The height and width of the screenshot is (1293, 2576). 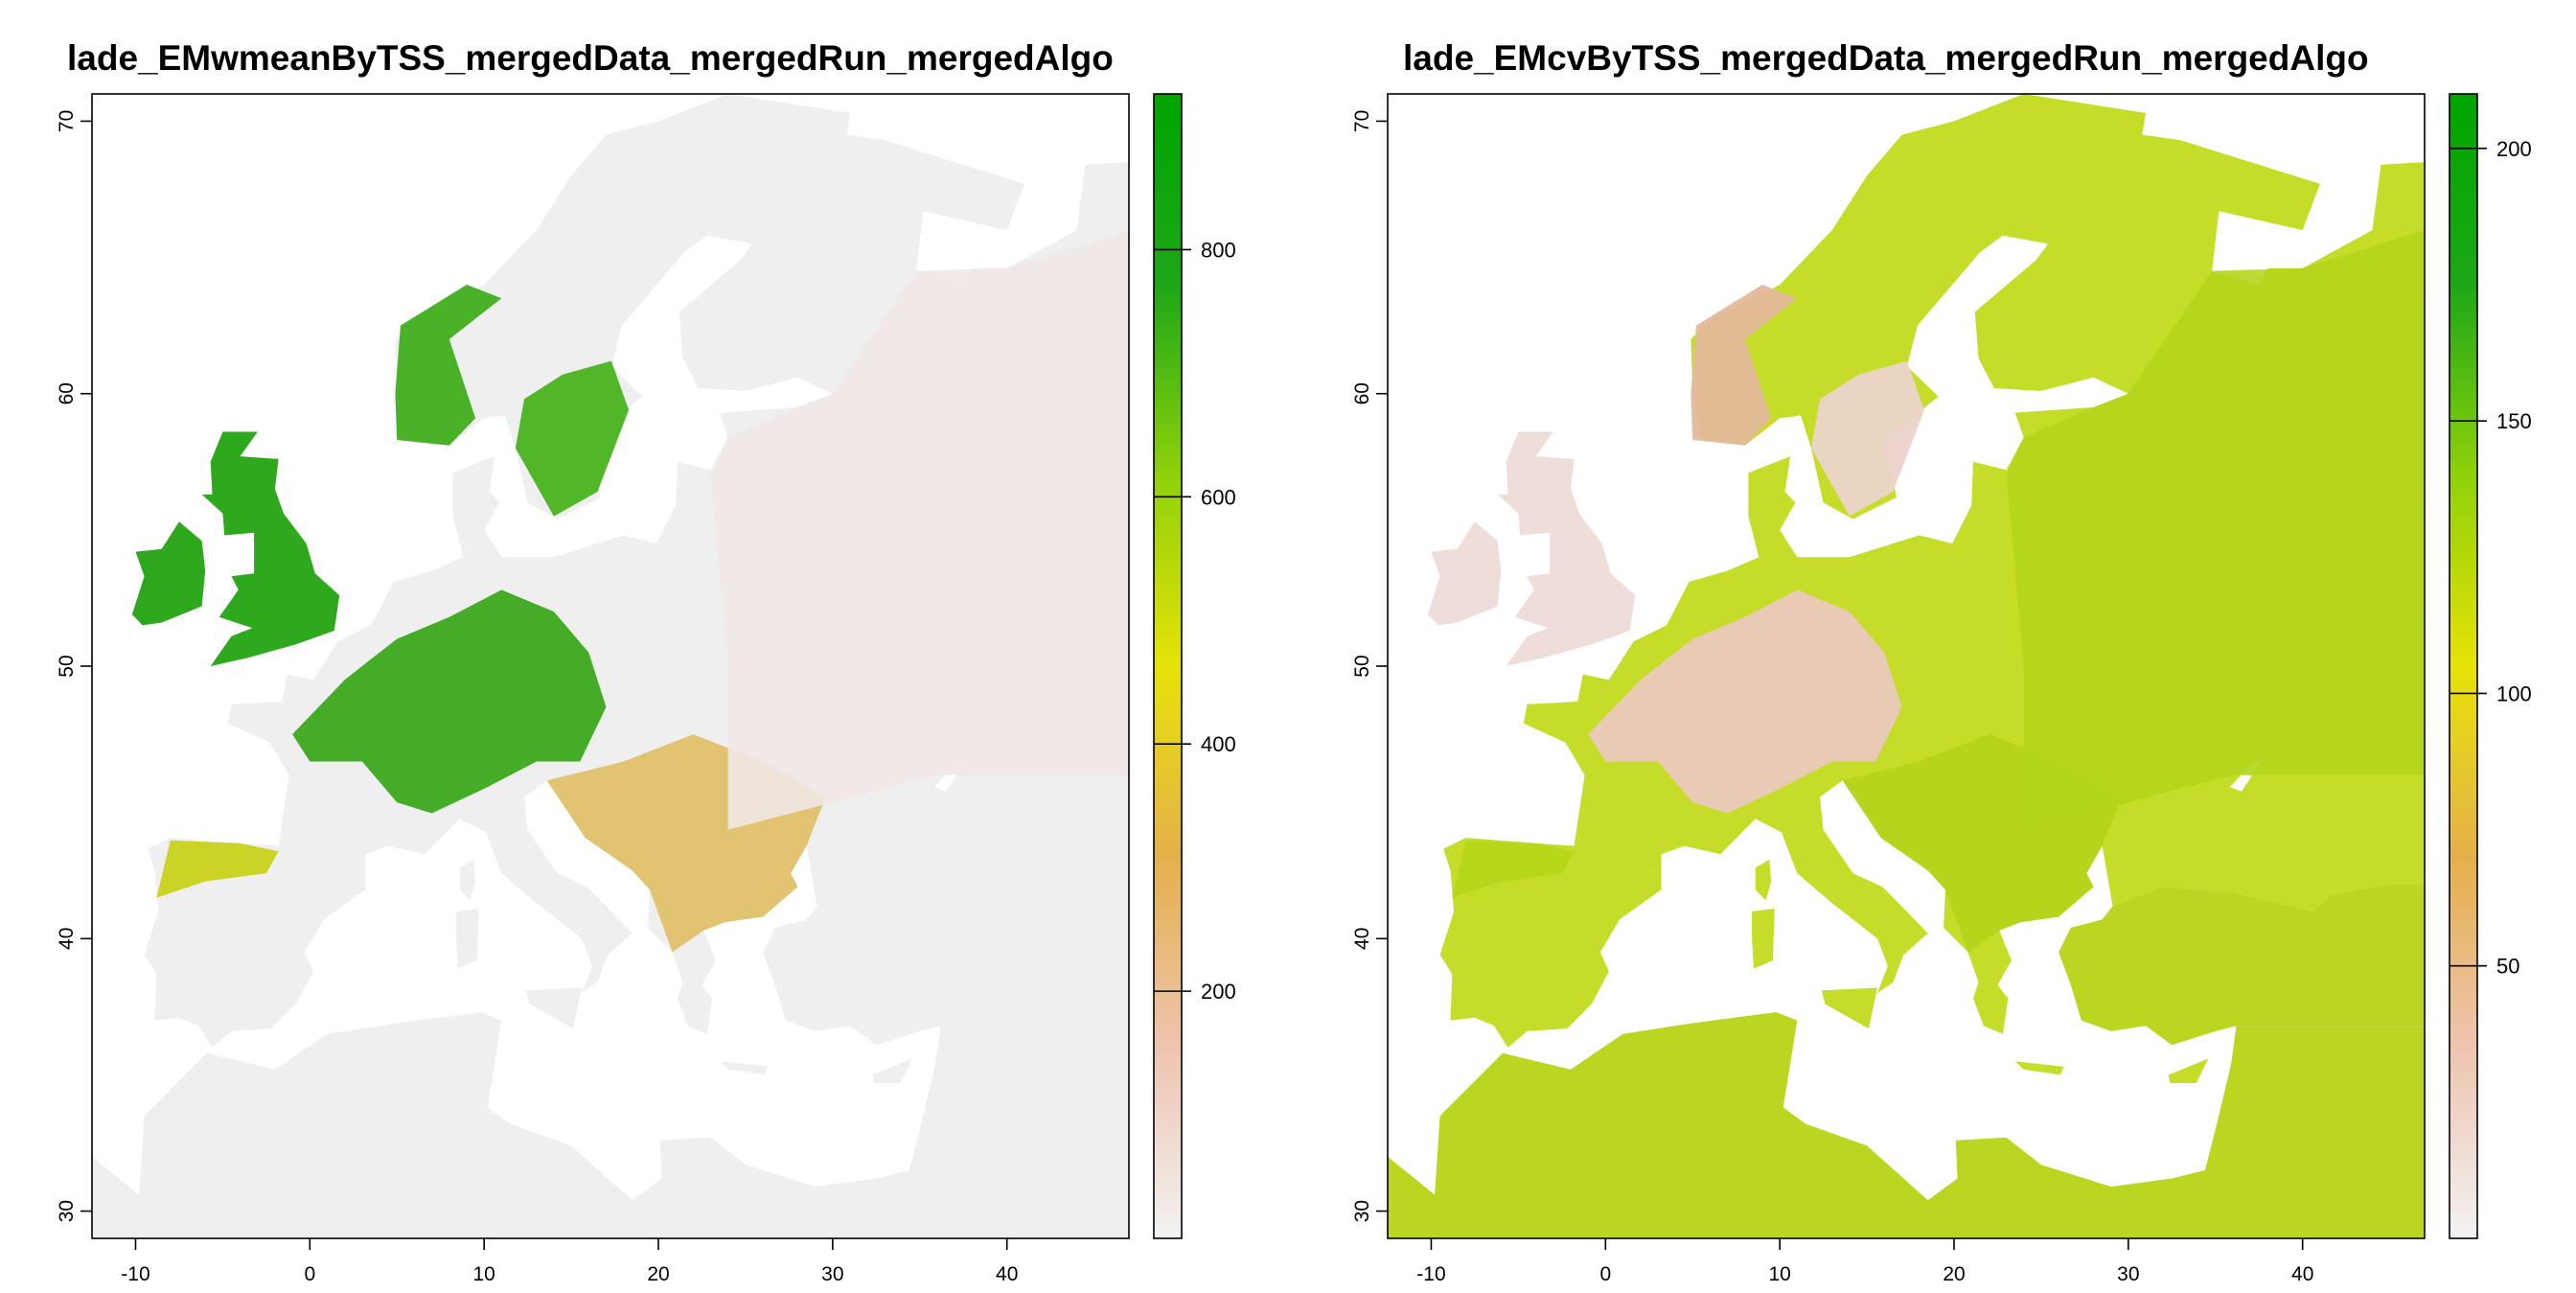 What do you see at coordinates (2507, 967) in the screenshot?
I see `legend-tick-label: 50` at bounding box center [2507, 967].